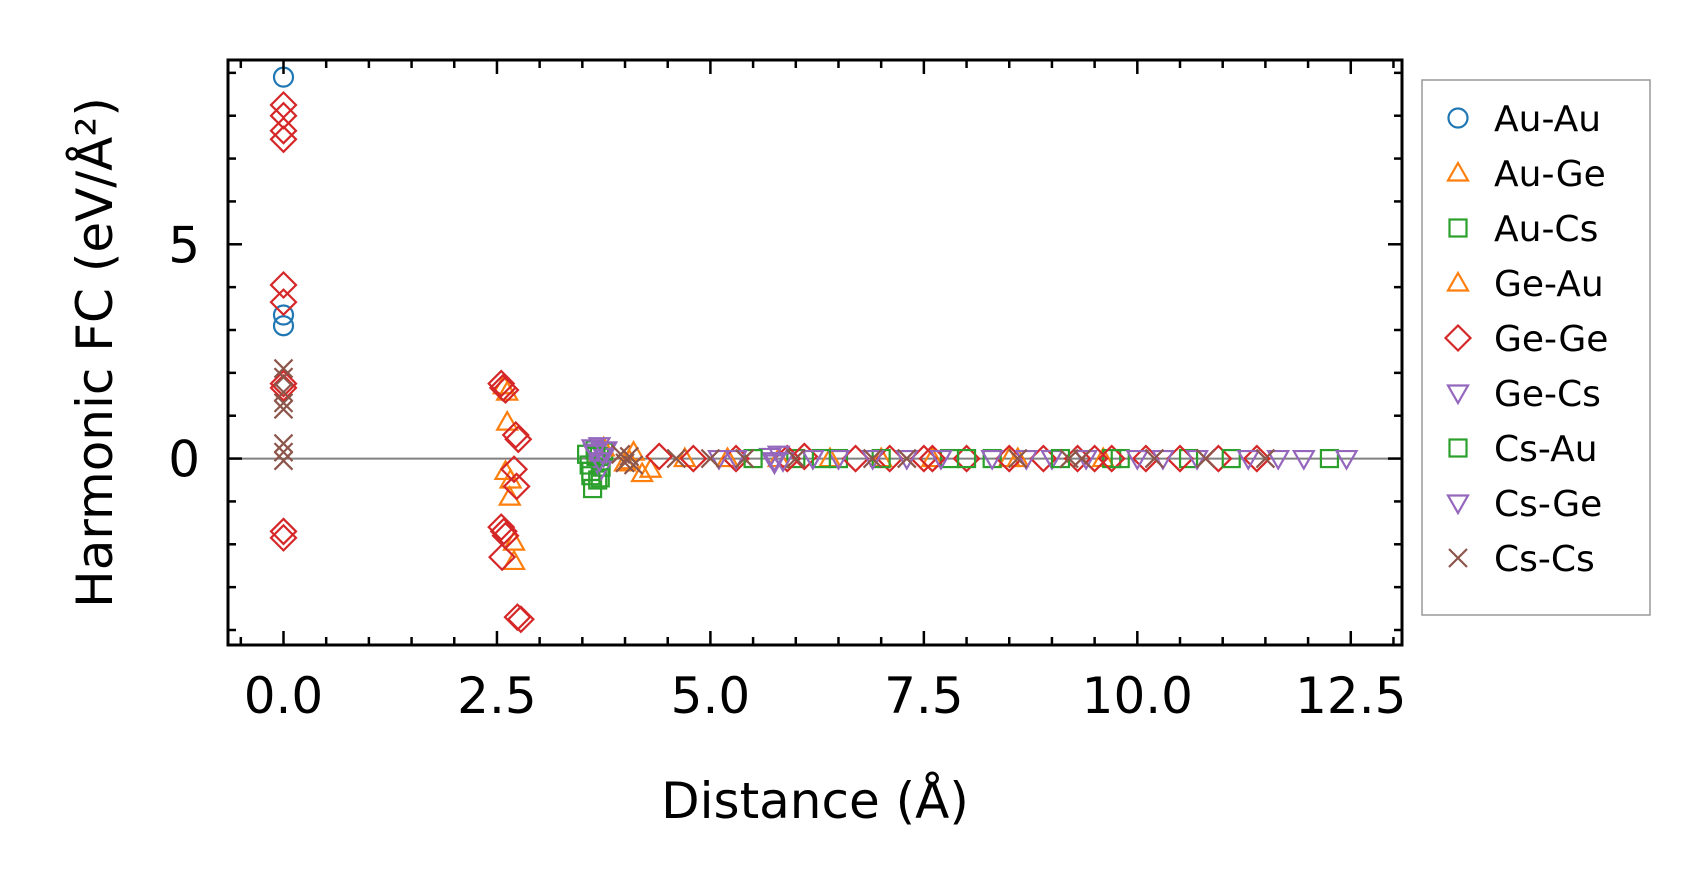  I want to click on legend-label: Ge-Au, so click(1549, 284).